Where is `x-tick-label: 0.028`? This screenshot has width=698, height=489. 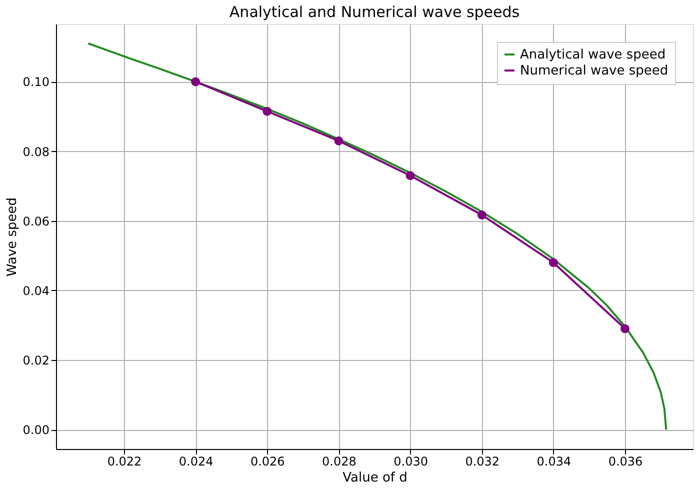
x-tick-label: 0.028 is located at coordinates (339, 461).